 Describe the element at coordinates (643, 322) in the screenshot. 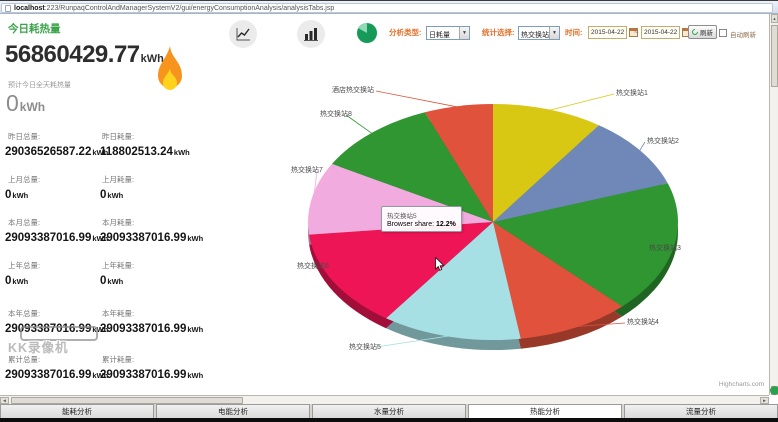

I see `pie-label-热交换站4: 热交换站4` at that location.